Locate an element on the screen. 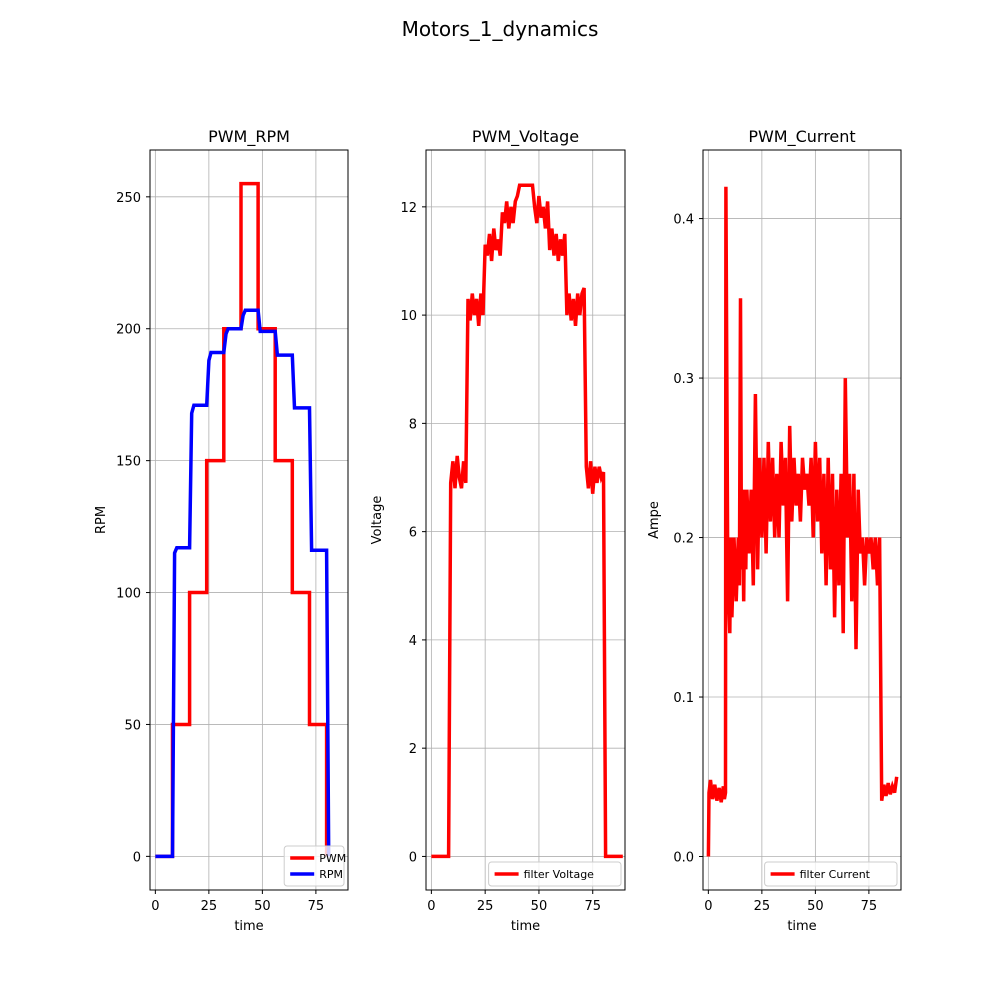 Image resolution: width=1000 pixels, height=1000 pixels. pwm-rpm-ytick-label-250: 250 is located at coordinates (128, 198).